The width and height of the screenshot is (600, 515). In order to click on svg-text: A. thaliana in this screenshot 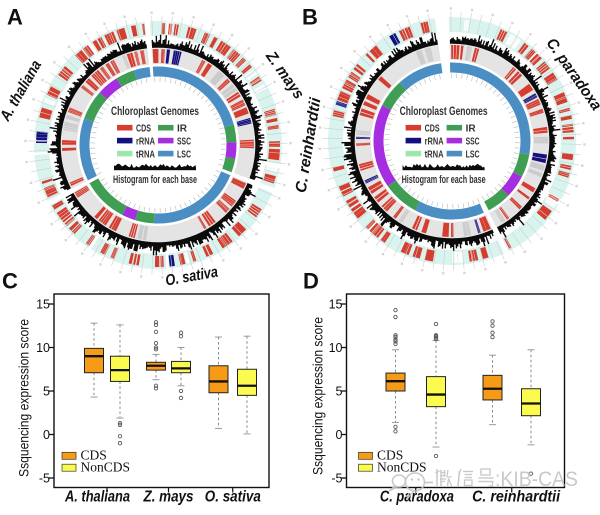, I will do `click(97, 497)`.